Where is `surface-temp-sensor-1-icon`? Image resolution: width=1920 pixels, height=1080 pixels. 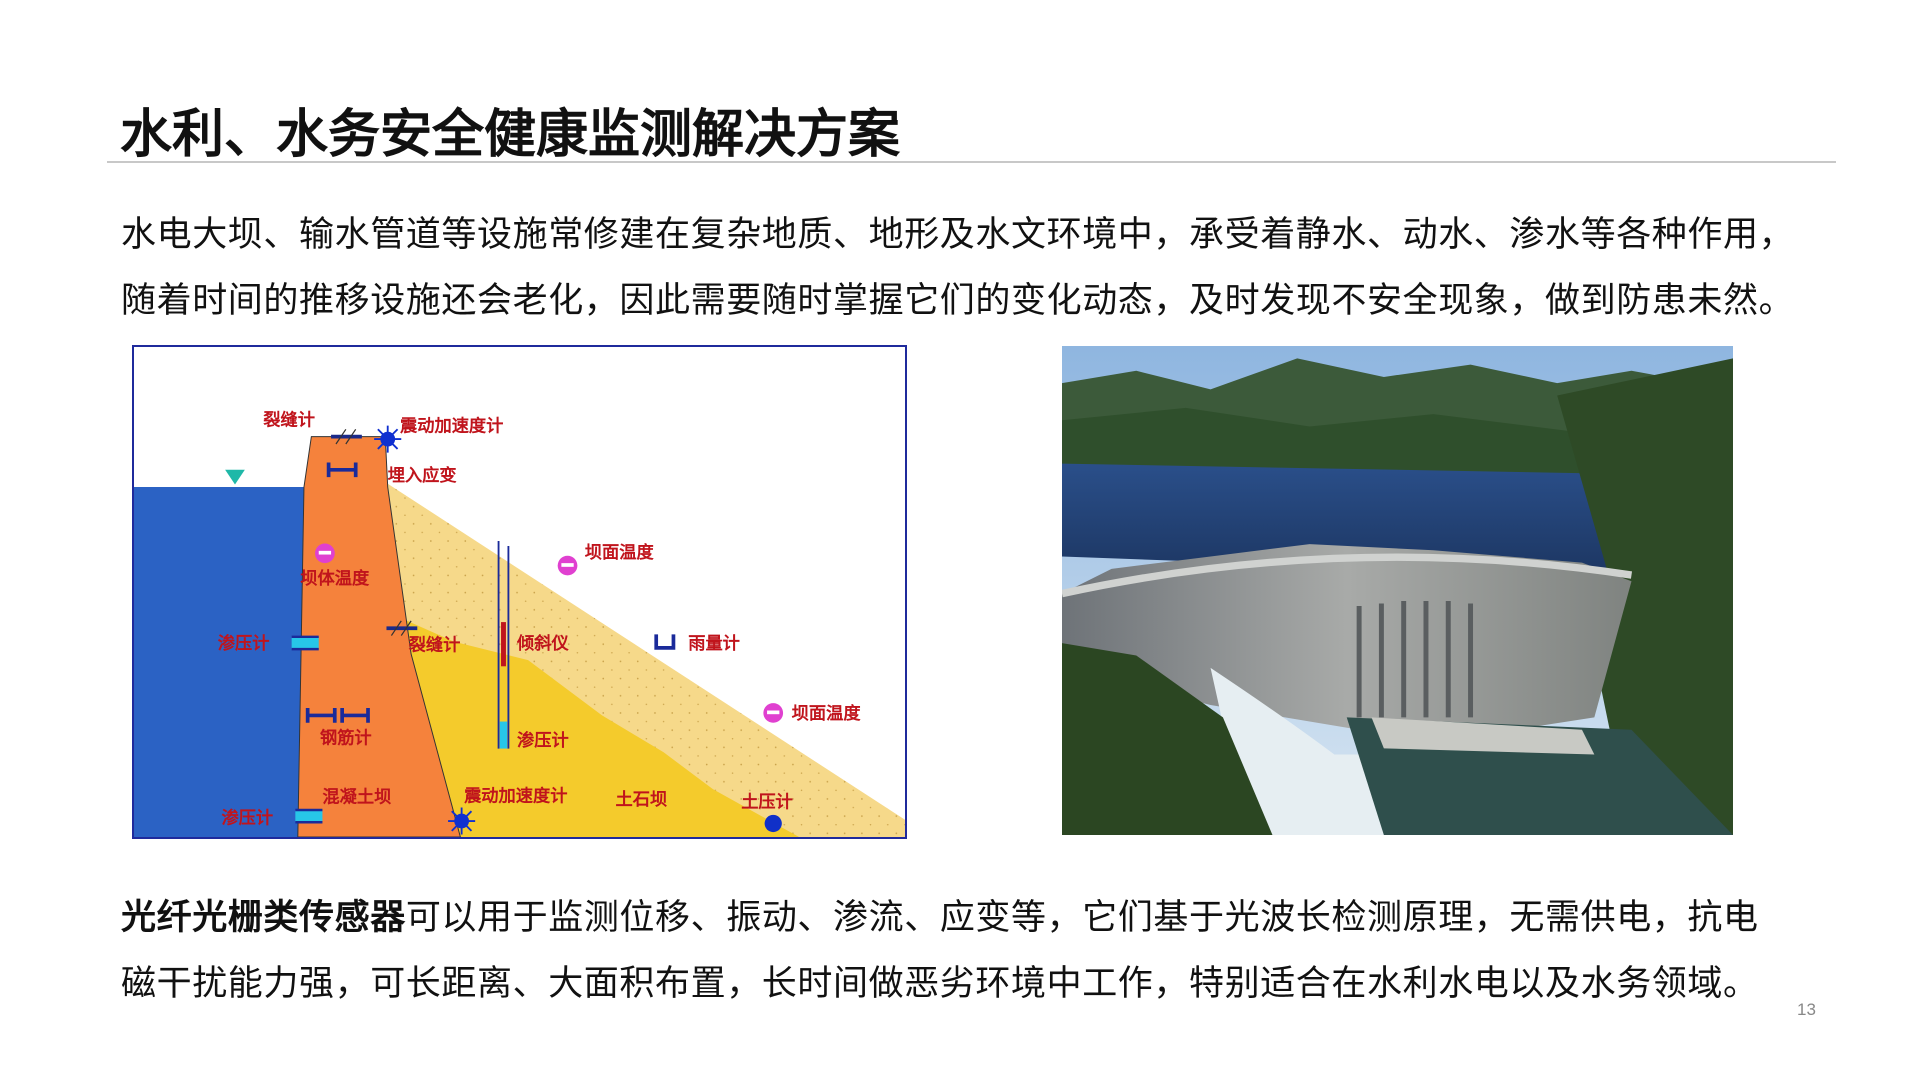
surface-temp-sensor-1-icon is located at coordinates (567, 565).